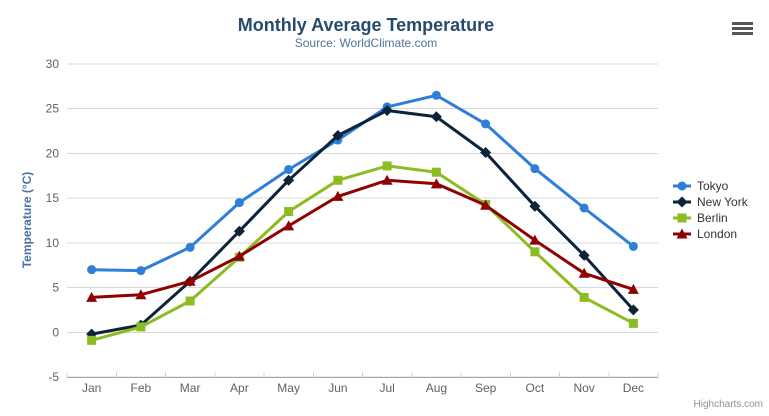 Image resolution: width=769 pixels, height=416 pixels. I want to click on data-point-london-may, so click(289, 225).